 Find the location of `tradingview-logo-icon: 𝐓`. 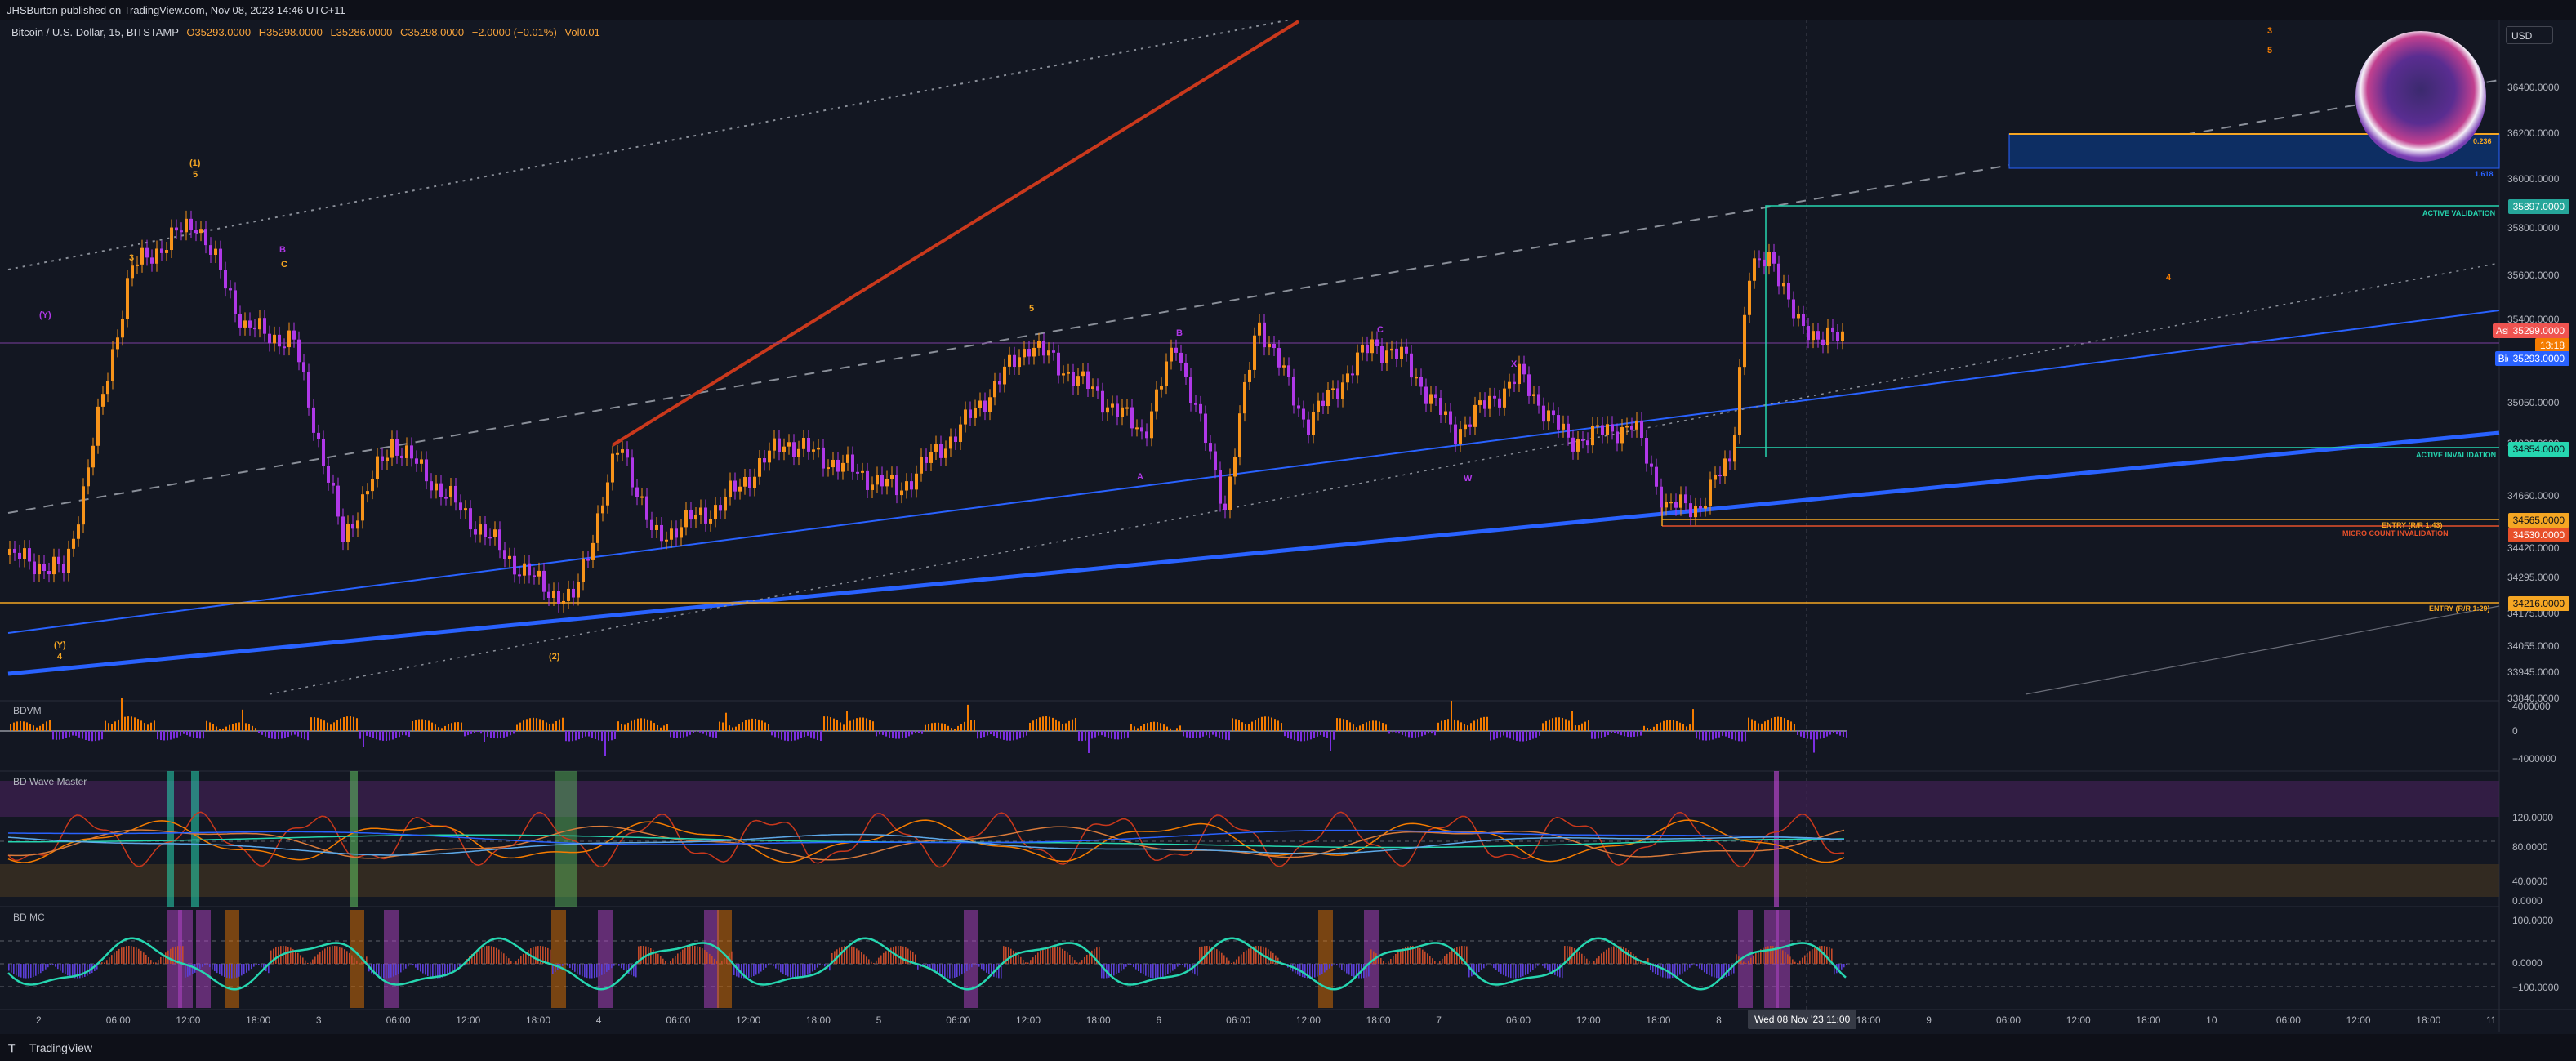

tradingview-logo-icon: 𝐓 is located at coordinates (12, 1048).